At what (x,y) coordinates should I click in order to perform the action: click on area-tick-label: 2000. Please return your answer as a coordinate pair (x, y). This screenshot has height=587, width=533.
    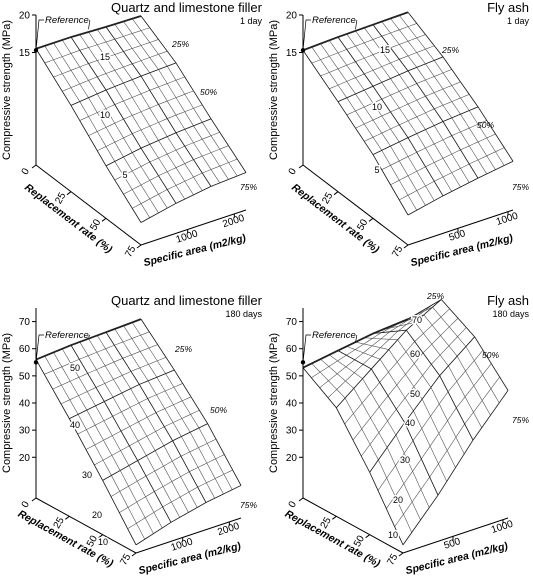
    Looking at the image, I should click on (228, 529).